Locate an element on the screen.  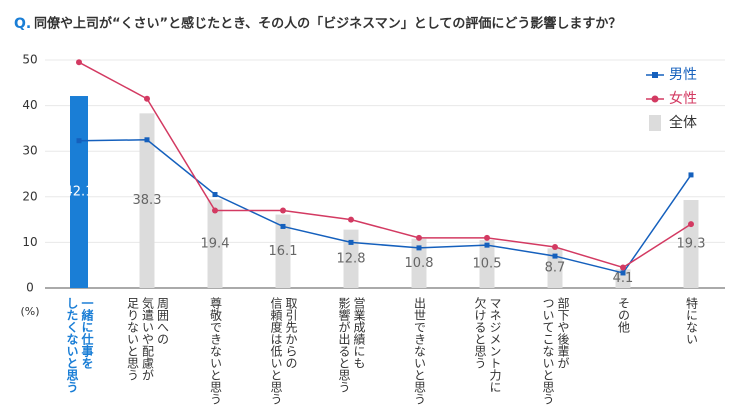
x-tick-label: 営業成績にも 影響が出ると思う is located at coordinates (351, 345).